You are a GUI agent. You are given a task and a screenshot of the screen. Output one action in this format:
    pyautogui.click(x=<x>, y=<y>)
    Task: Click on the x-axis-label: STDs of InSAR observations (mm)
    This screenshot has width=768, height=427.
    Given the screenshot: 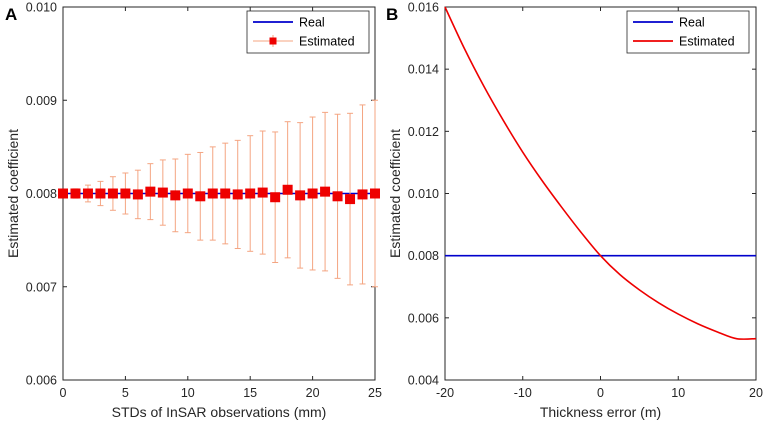 What is the action you would take?
    pyautogui.click(x=219, y=412)
    